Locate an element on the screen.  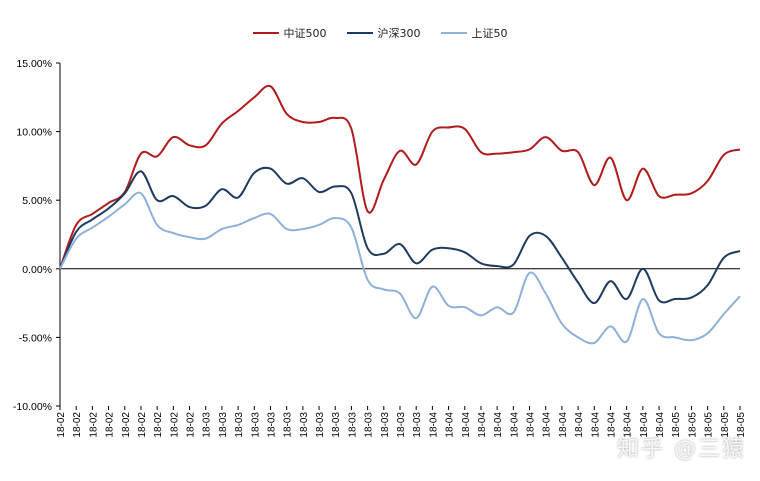
legend-swatch-csi500 is located at coordinates (265, 33).